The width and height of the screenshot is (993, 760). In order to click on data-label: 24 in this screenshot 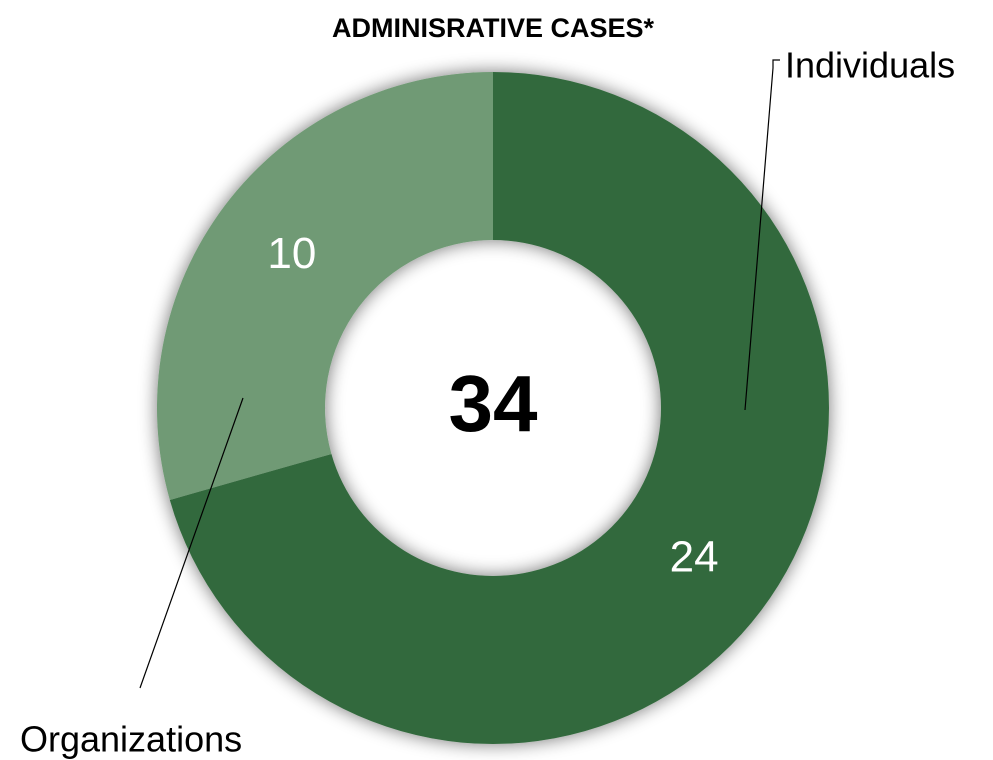, I will do `click(694, 556)`.